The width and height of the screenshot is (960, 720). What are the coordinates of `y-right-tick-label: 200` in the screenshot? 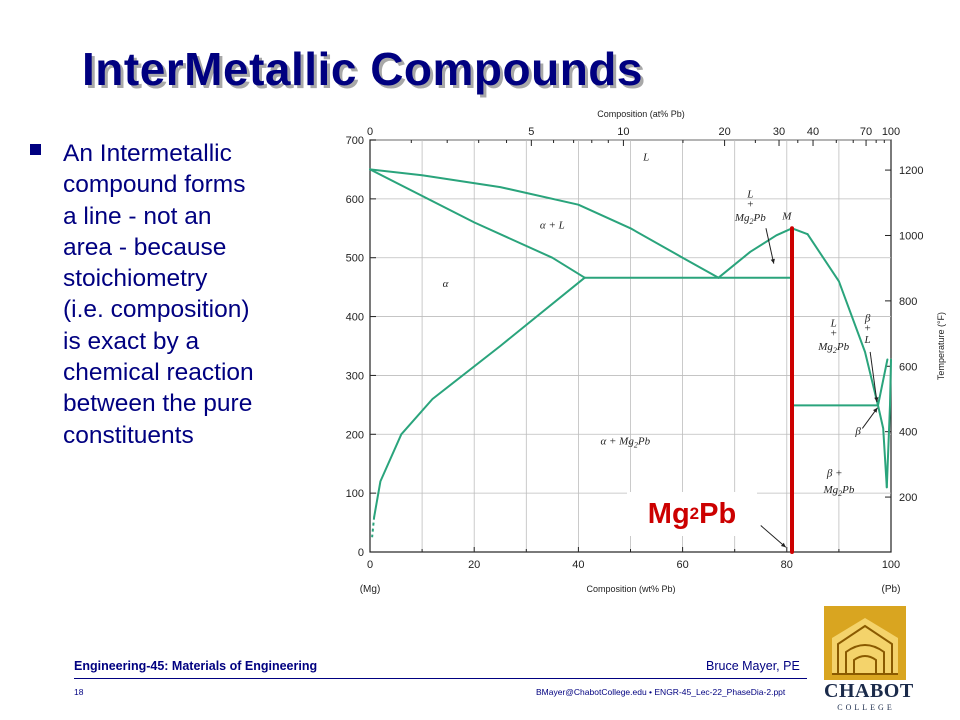 It's located at (908, 498).